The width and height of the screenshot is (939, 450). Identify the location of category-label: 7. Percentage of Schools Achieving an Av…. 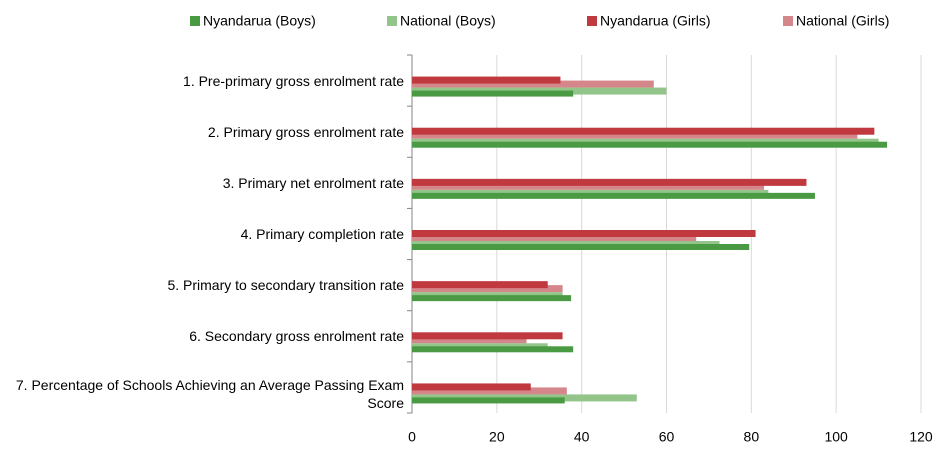
(209, 394).